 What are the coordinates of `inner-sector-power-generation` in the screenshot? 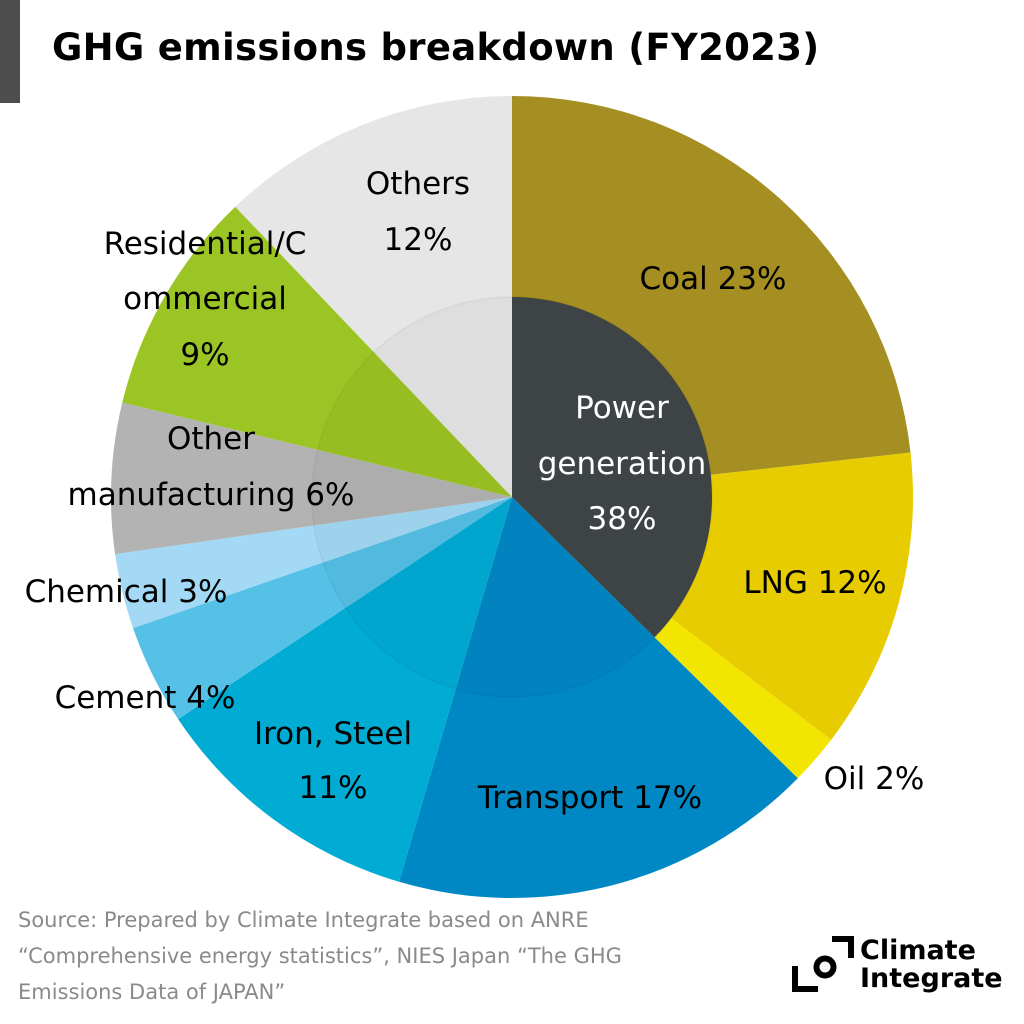 It's located at (612, 467).